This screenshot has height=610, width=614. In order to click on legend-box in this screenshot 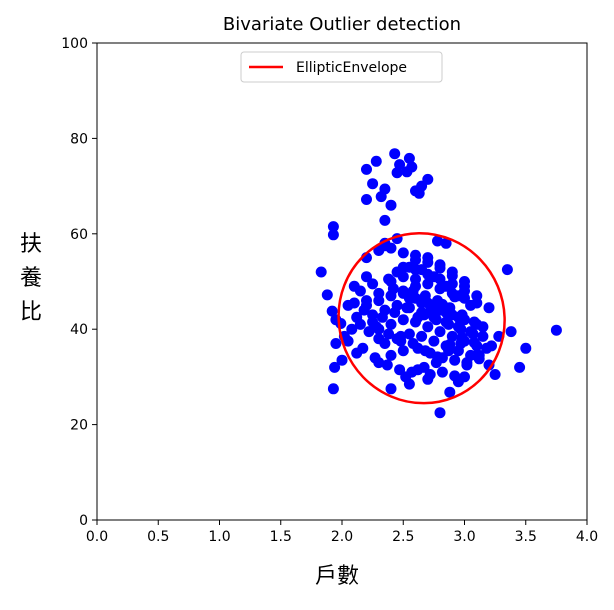, I will do `click(341, 67)`.